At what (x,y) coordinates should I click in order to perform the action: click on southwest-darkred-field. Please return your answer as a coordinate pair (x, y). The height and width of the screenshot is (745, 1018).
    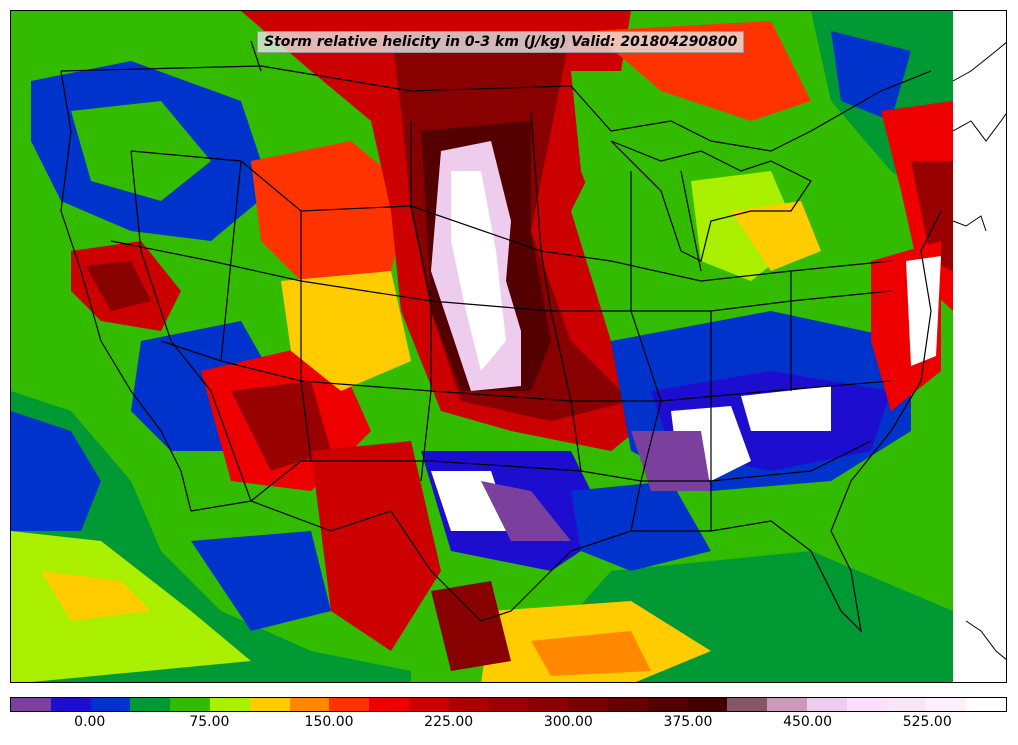
    Looking at the image, I should click on (281, 426).